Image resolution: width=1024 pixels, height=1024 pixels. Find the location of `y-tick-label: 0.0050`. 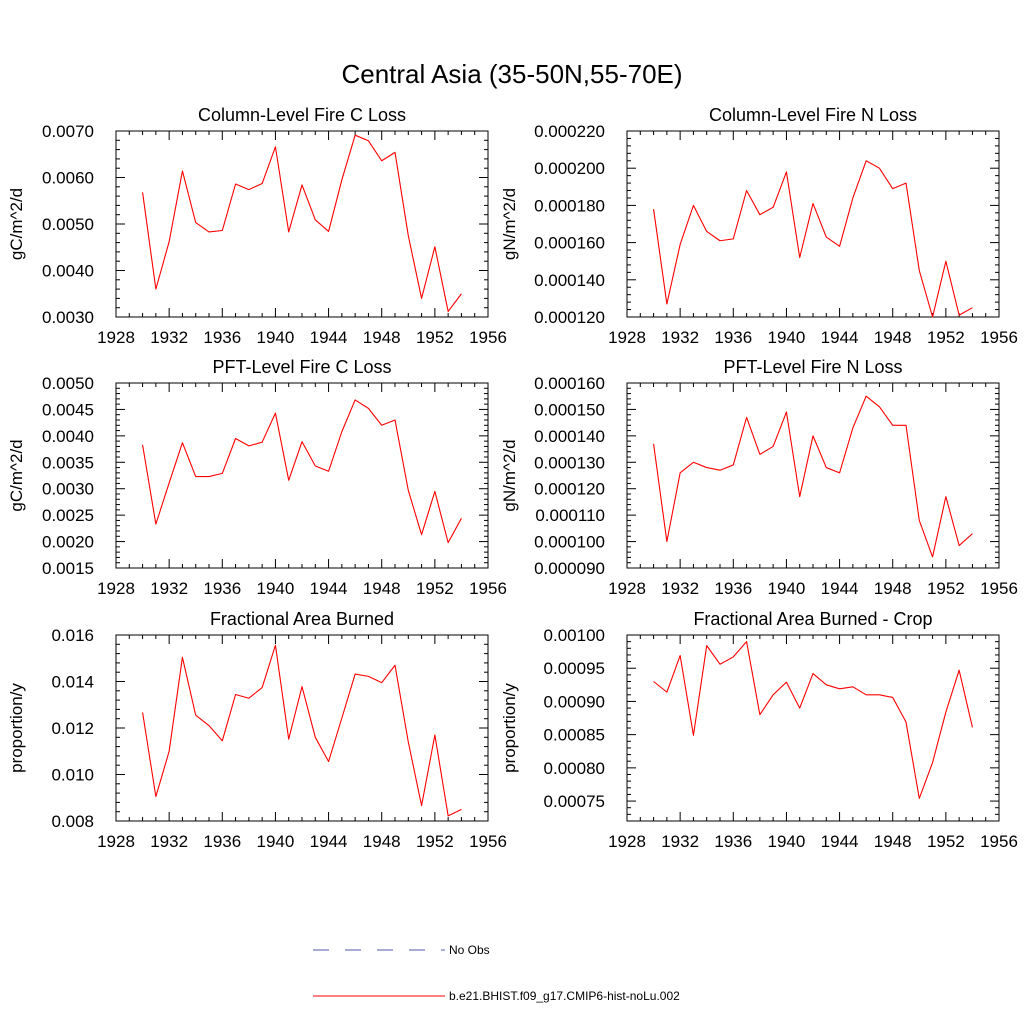

y-tick-label: 0.0050 is located at coordinates (68, 224).